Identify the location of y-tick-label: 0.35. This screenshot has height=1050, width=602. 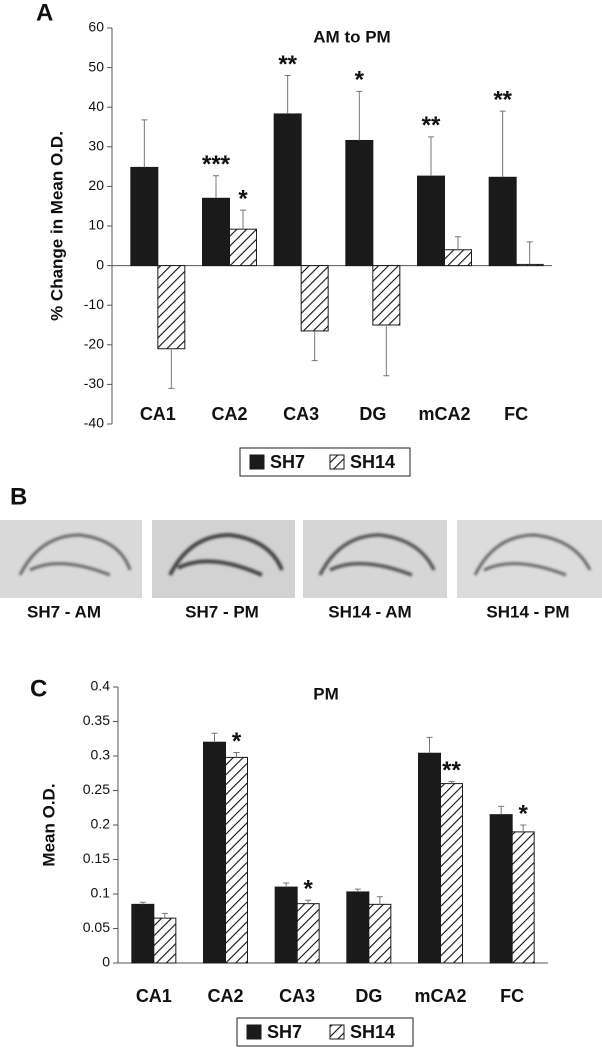
(96, 720).